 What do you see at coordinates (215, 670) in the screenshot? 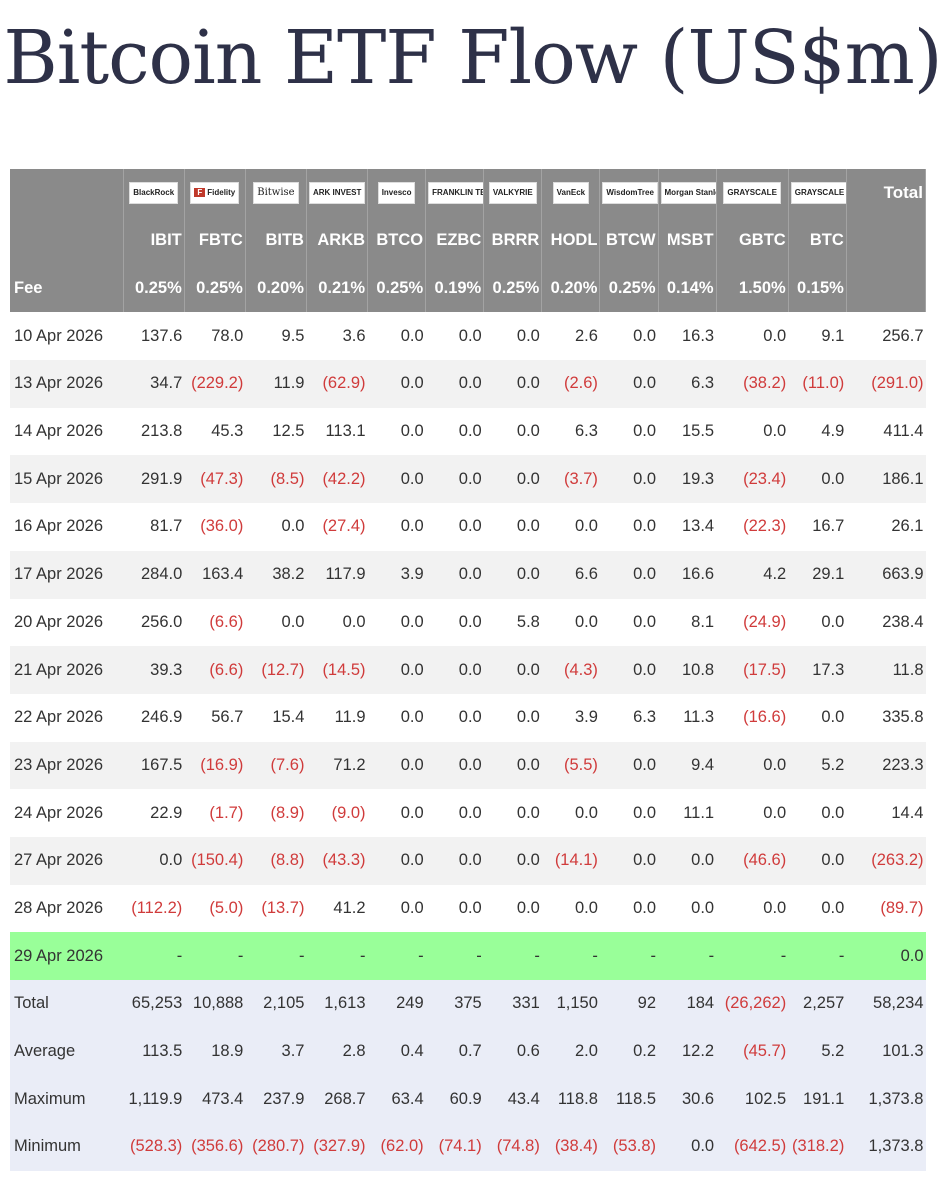
I see `flow-cell: (6.6)` at bounding box center [215, 670].